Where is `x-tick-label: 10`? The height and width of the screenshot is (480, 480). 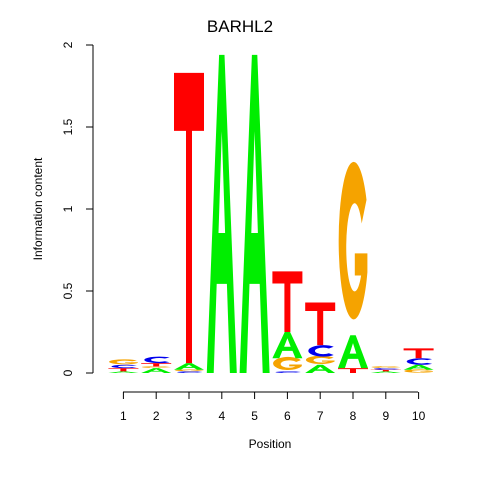 x-tick-label: 10 is located at coordinates (419, 416).